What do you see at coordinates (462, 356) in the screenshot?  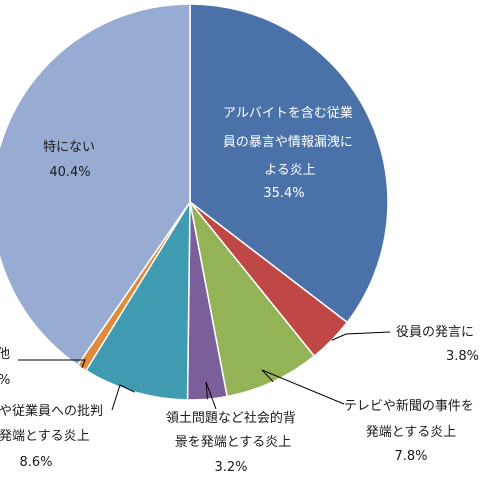 I see `slice-value-executive: 3.8%` at bounding box center [462, 356].